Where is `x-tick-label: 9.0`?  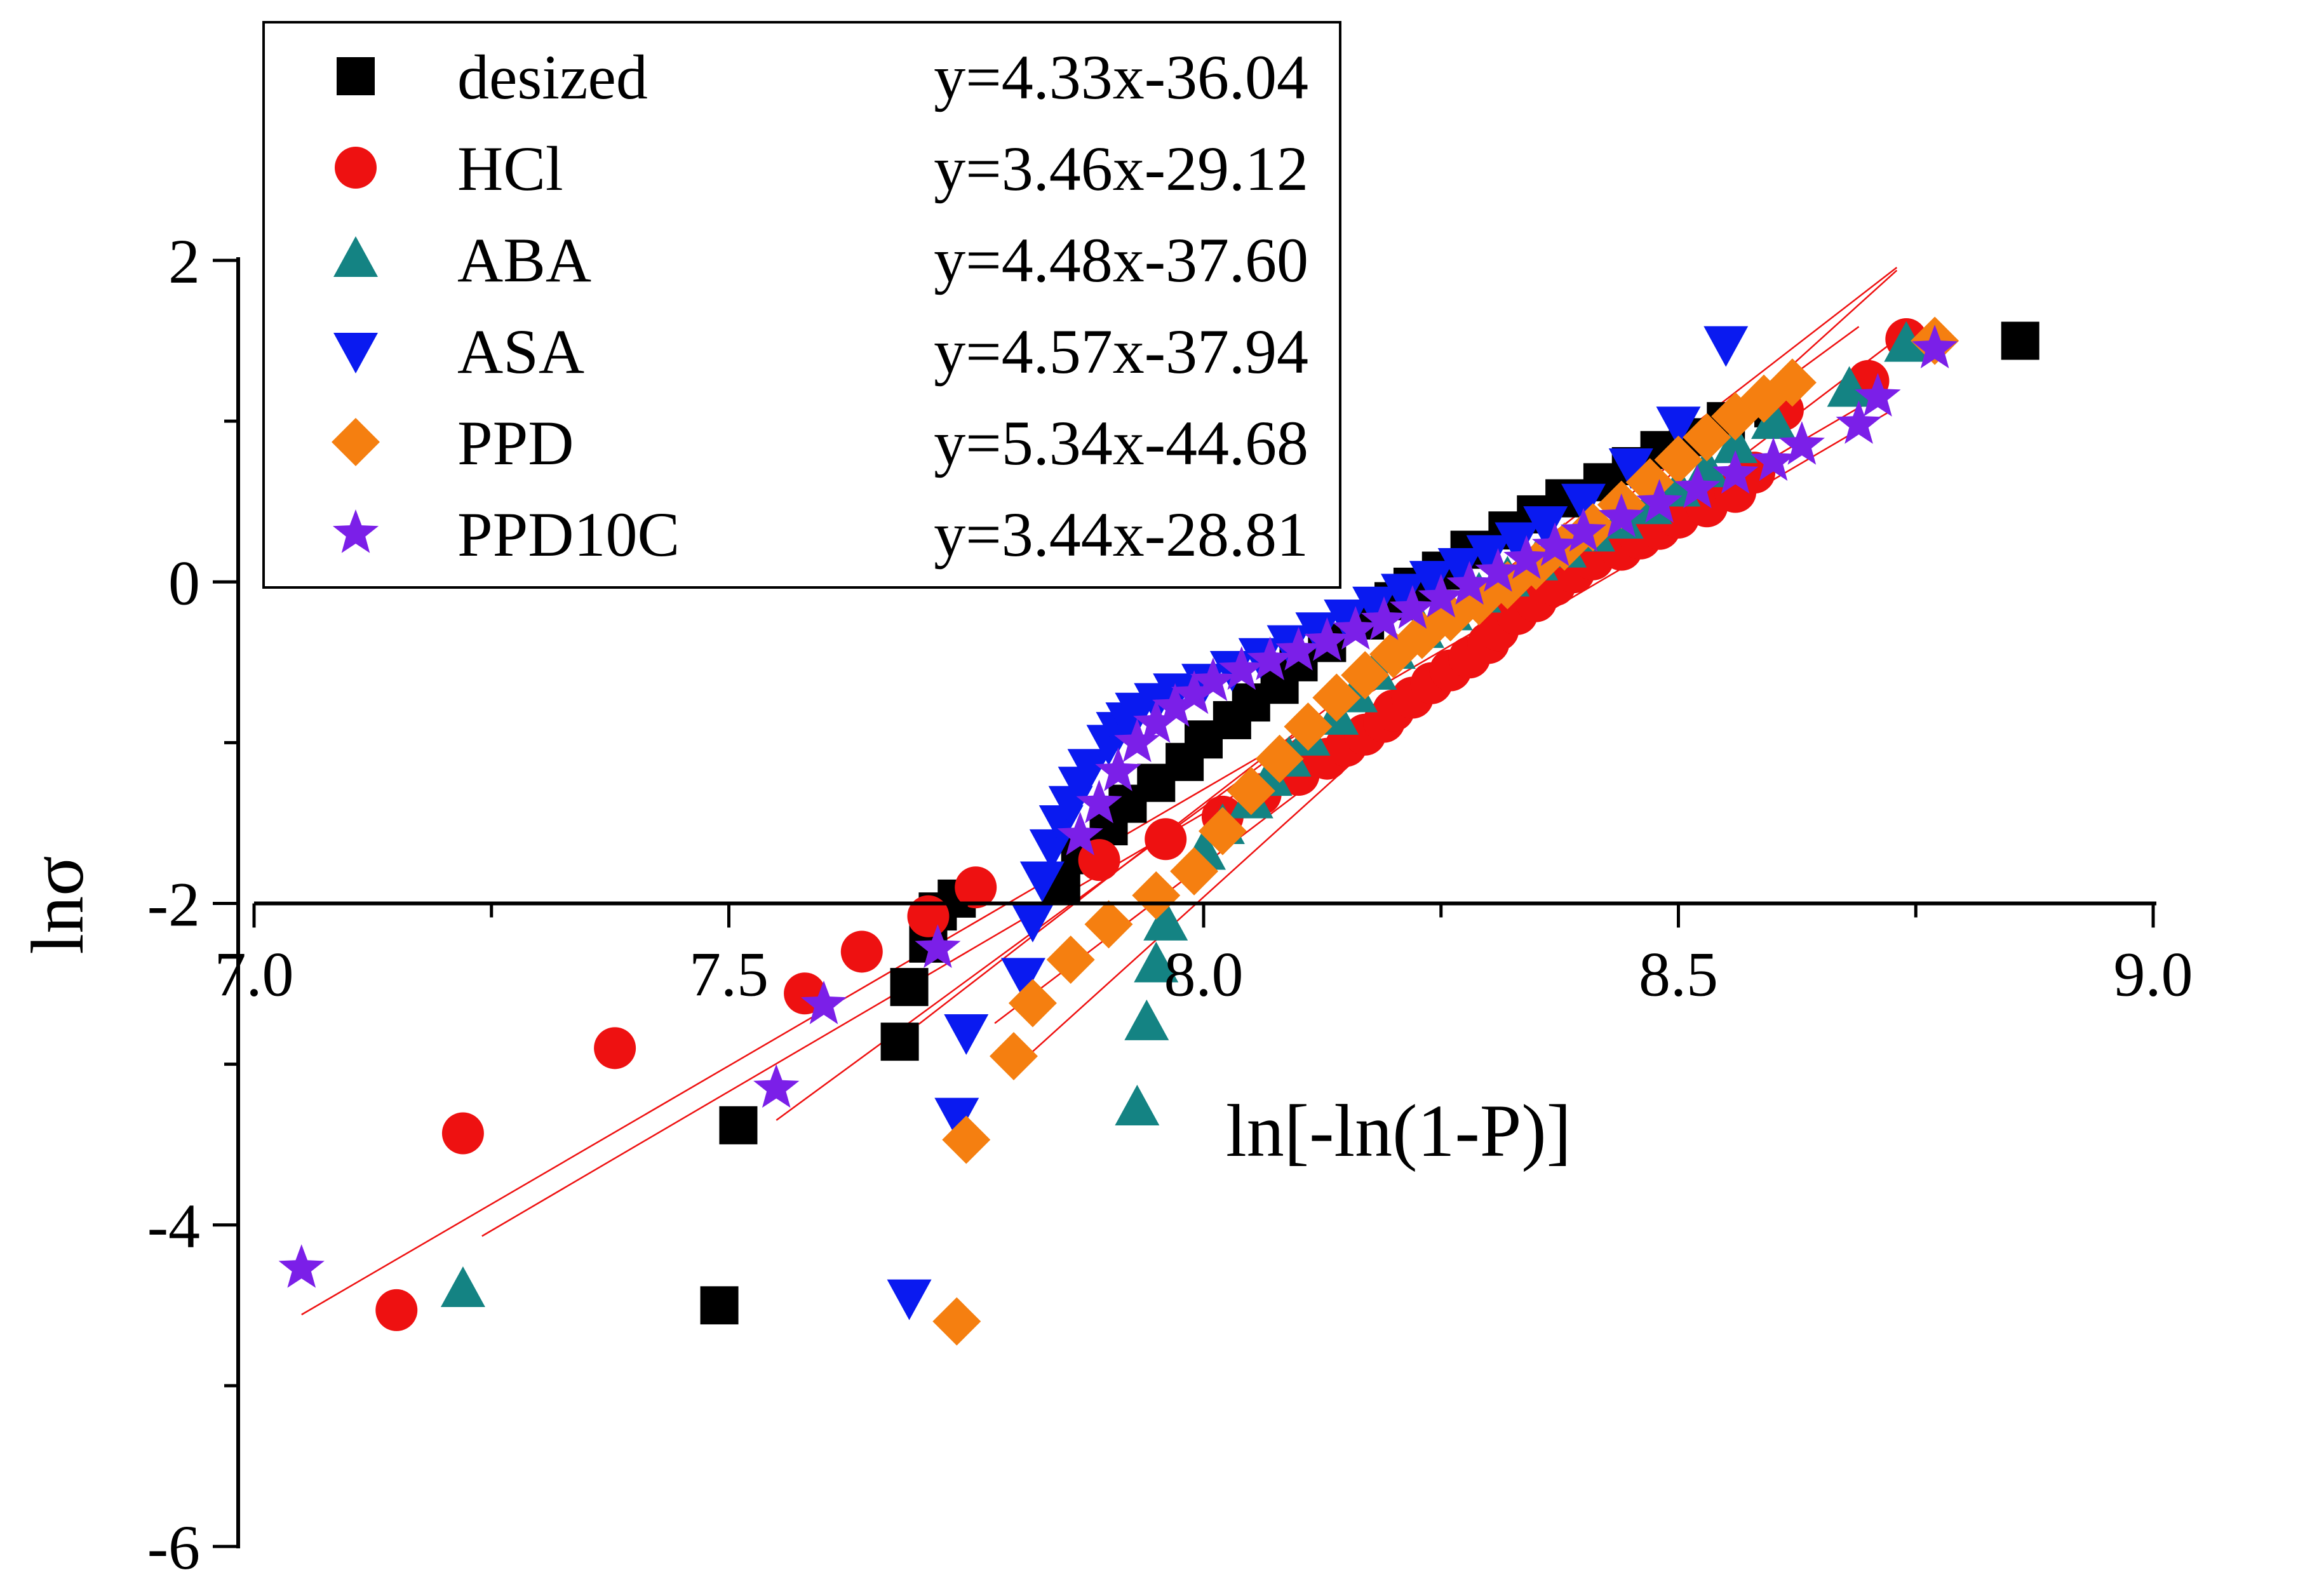 x-tick-label: 9.0 is located at coordinates (2153, 974).